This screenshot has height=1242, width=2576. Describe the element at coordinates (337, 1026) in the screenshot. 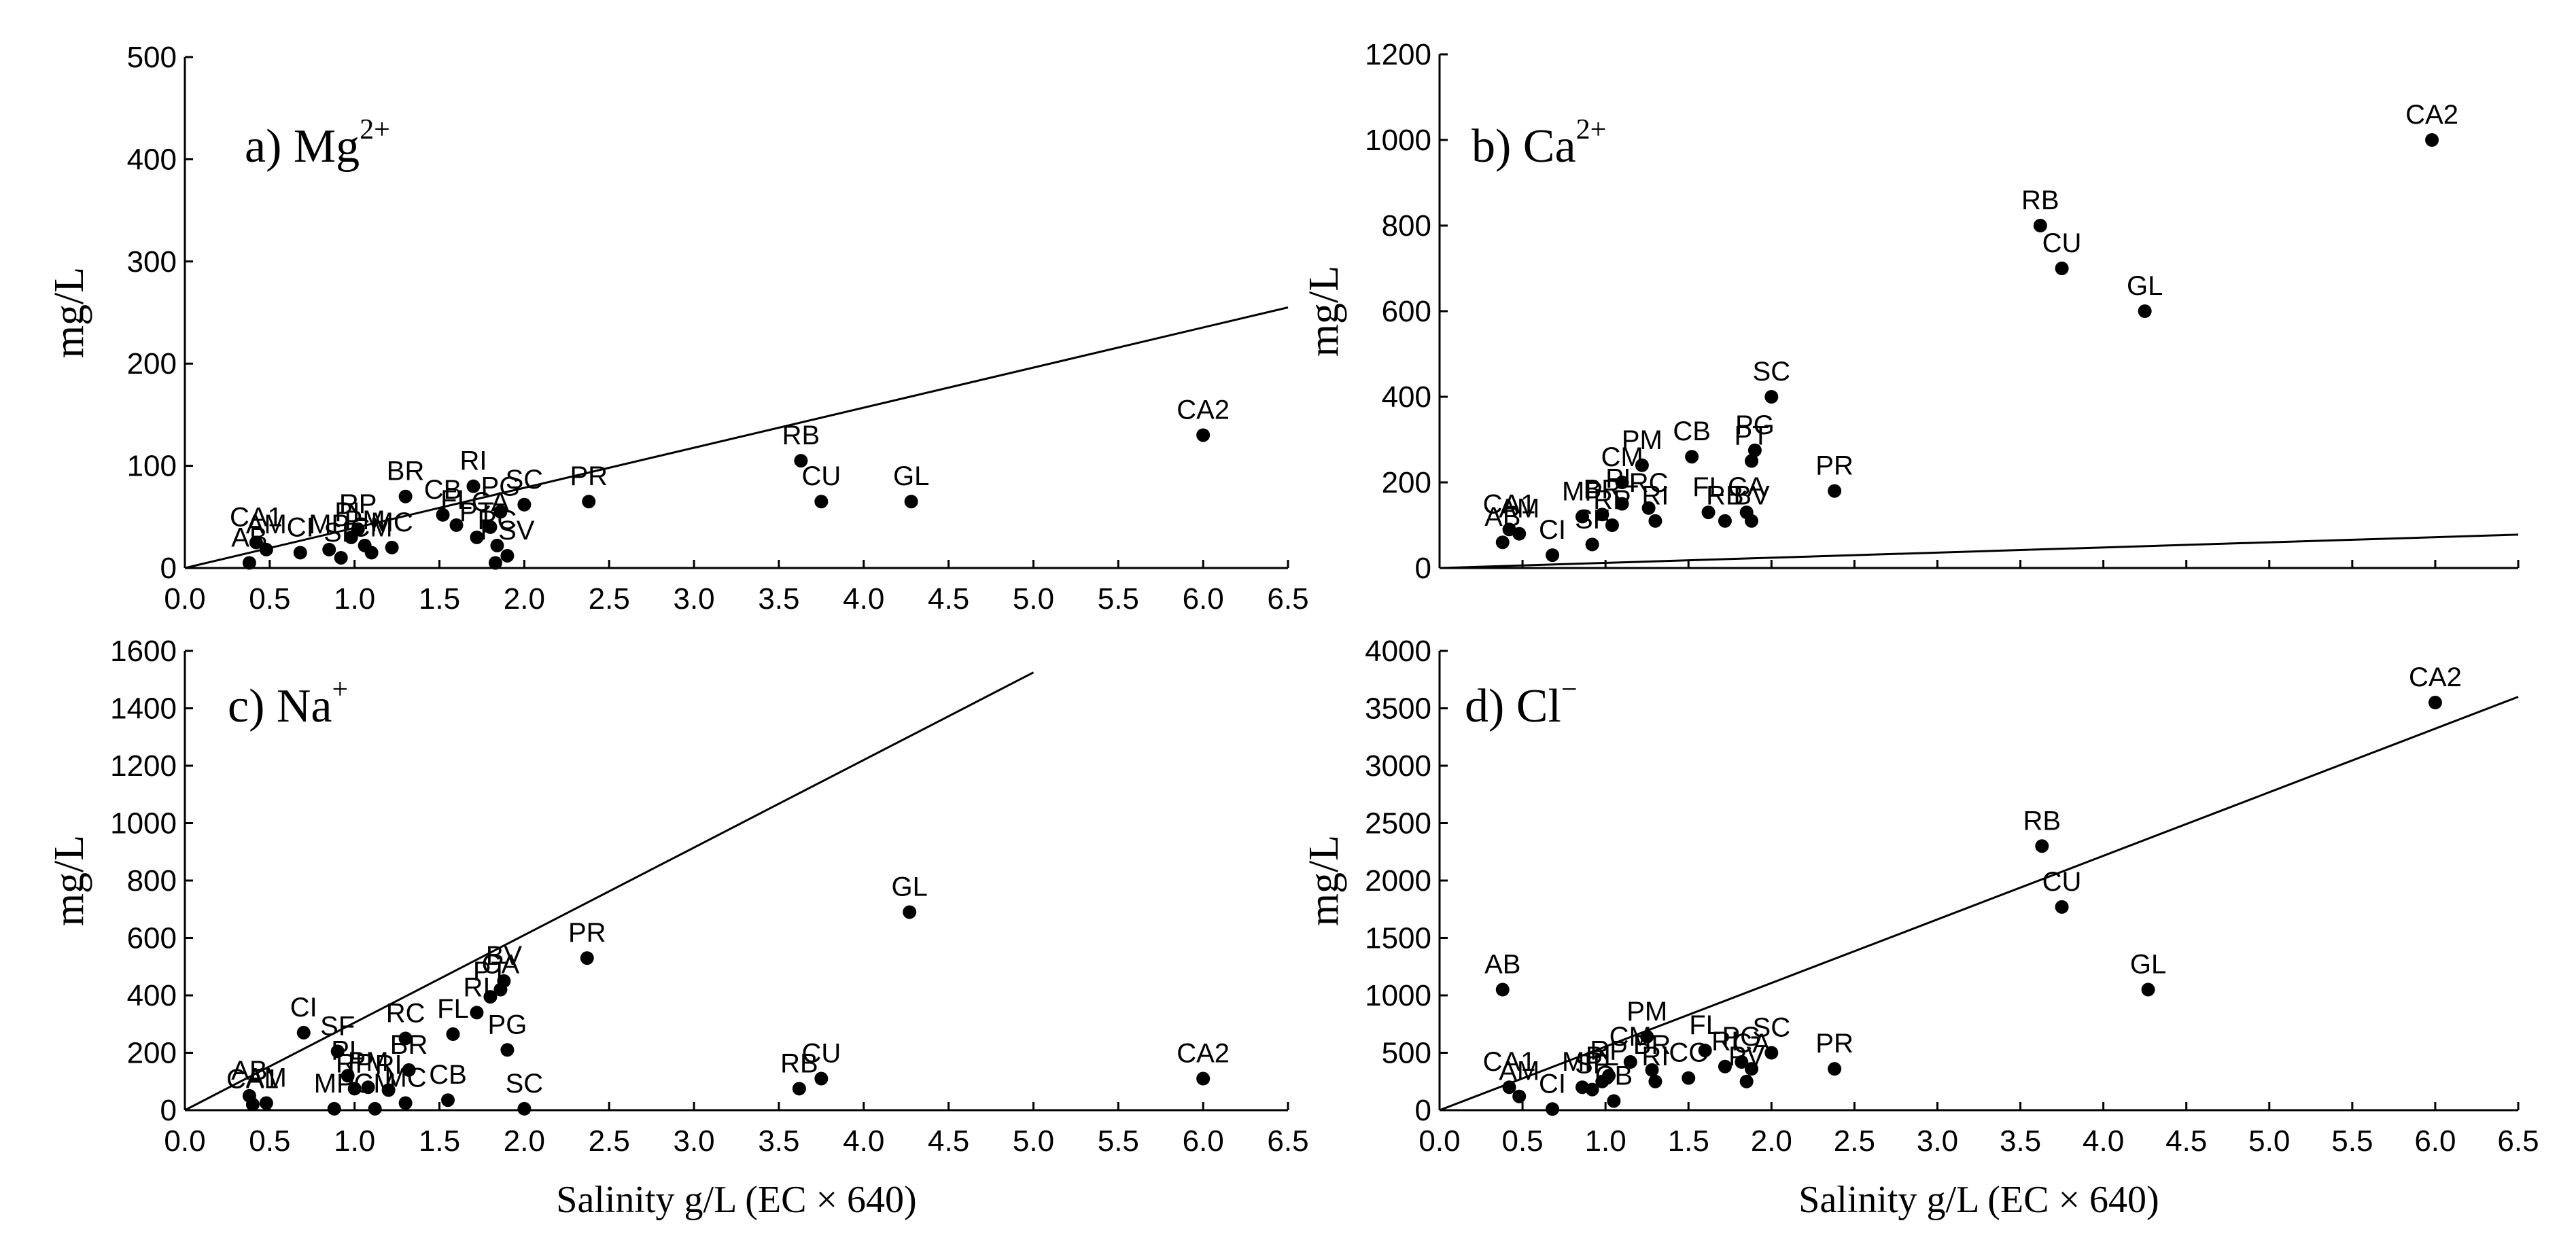

I see `data-point-label: SF` at that location.